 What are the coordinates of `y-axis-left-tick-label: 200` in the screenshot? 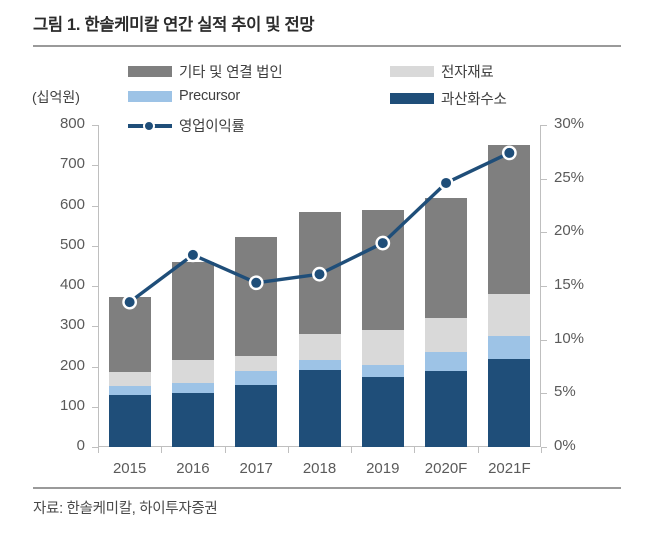 It's located at (72, 365).